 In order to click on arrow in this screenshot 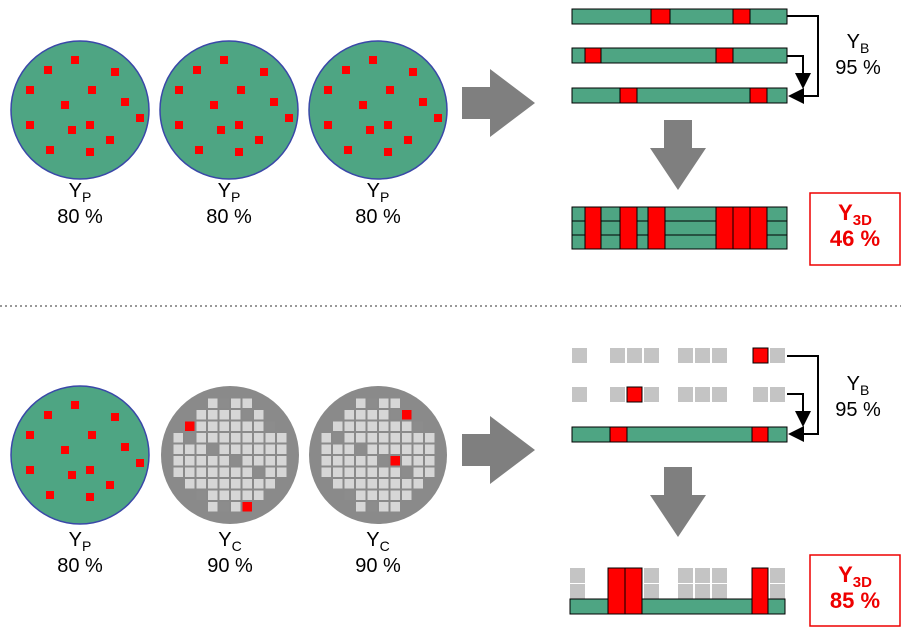, I will do `click(498, 103)`.